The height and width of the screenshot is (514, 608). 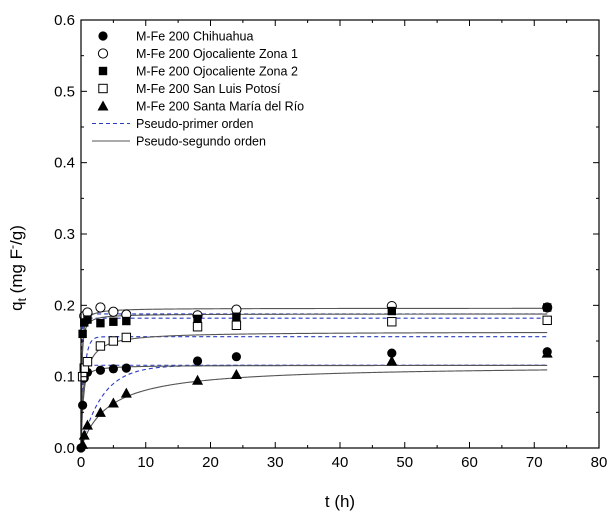 I want to click on legend-label-1: M-Fe 200 Chihuahua, so click(x=194, y=37).